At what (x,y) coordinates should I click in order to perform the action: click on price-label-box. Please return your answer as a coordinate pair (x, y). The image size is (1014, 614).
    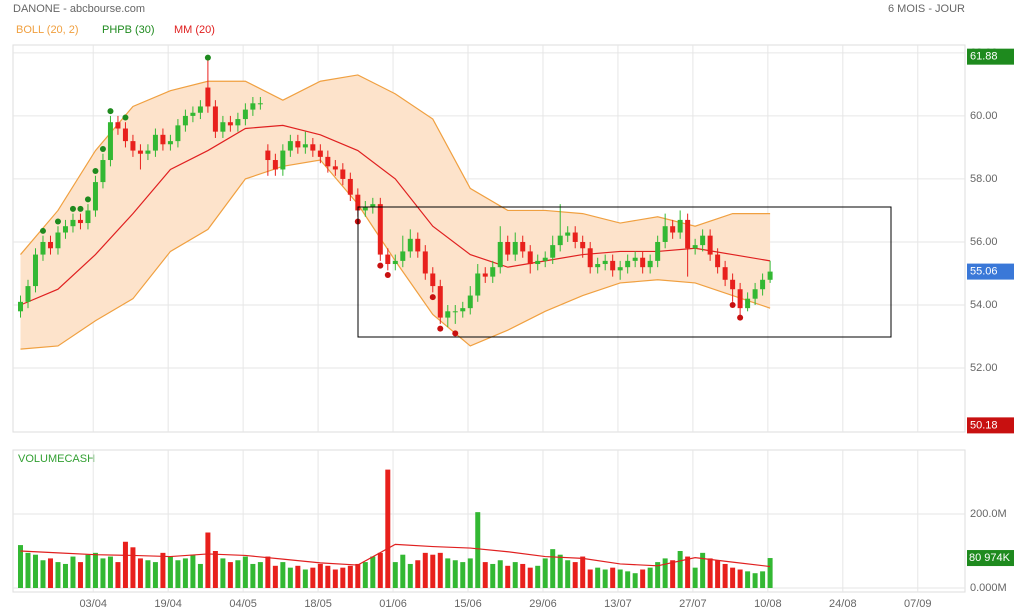
    Looking at the image, I should click on (990, 425).